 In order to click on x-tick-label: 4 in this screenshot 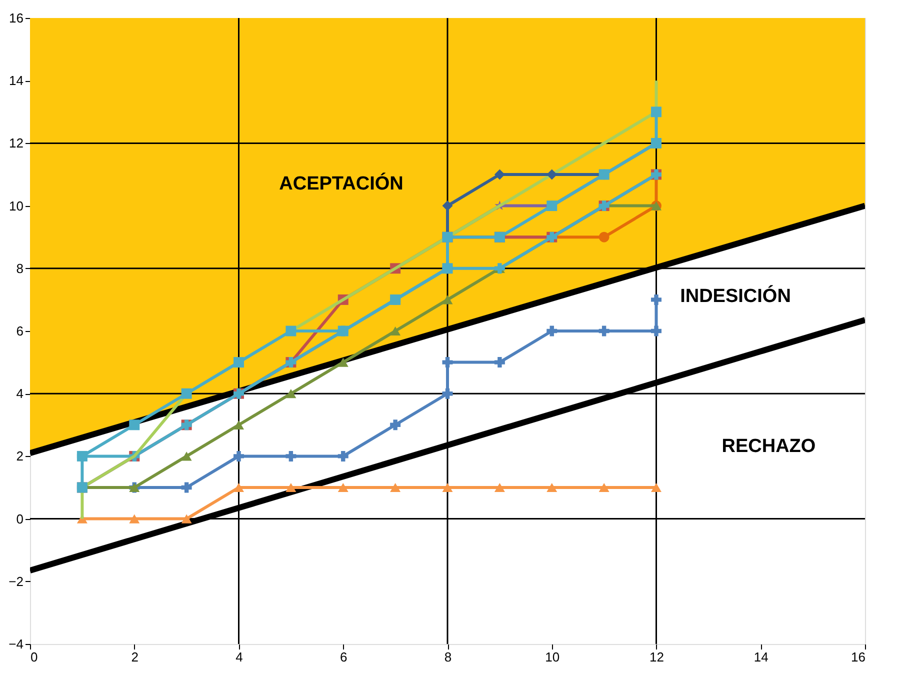, I will do `click(239, 657)`.